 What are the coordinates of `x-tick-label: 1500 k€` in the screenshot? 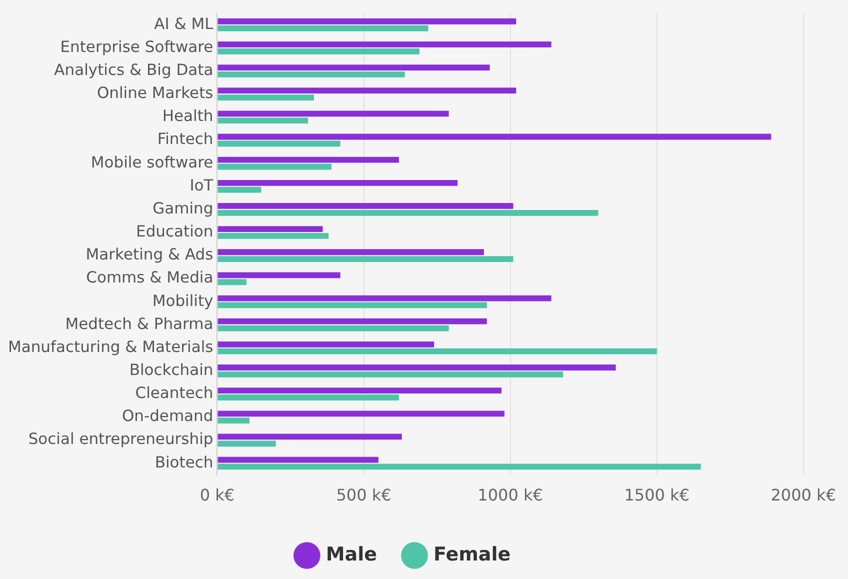 It's located at (657, 495).